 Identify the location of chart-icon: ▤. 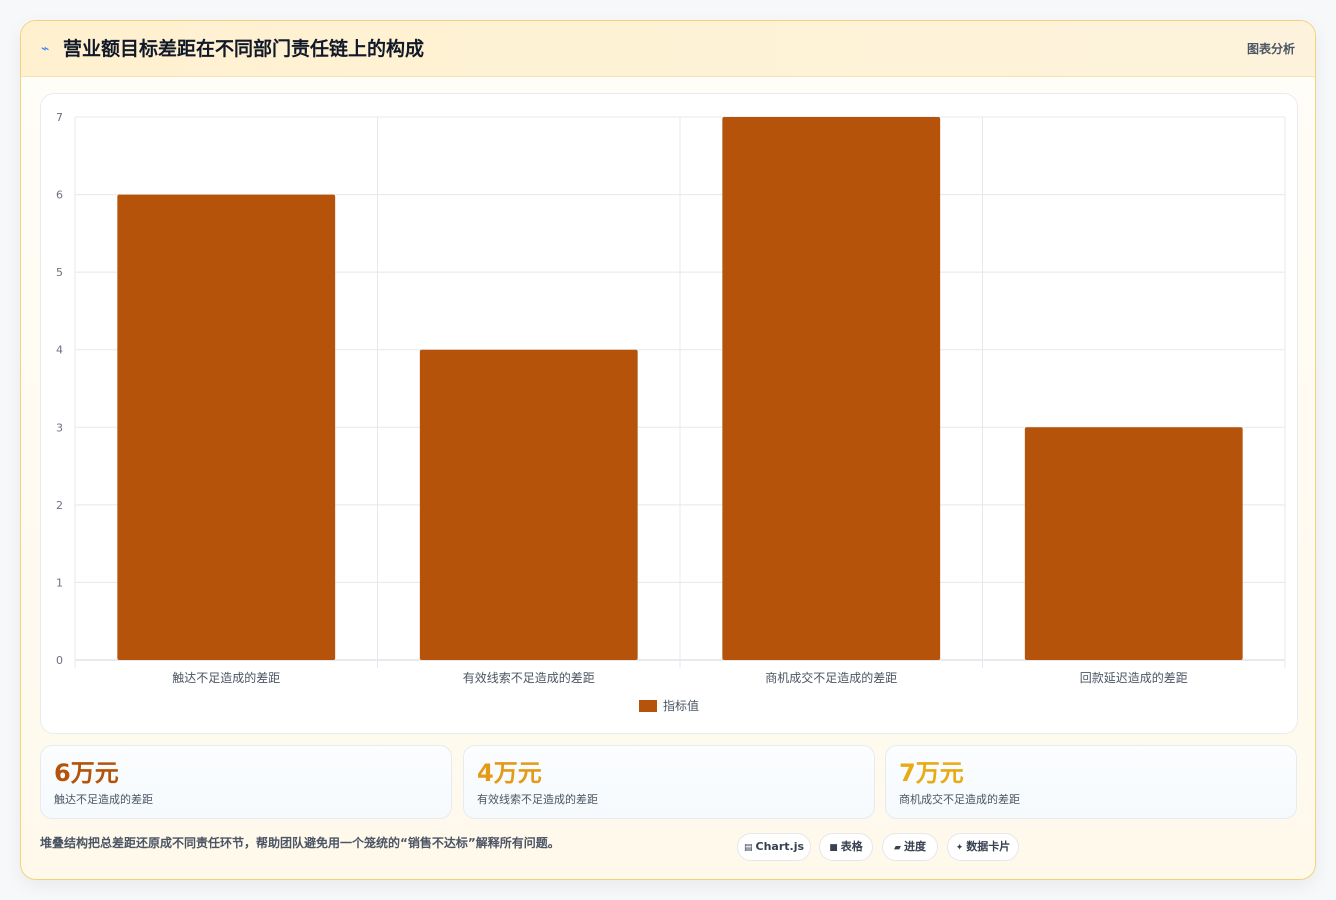
(748, 848).